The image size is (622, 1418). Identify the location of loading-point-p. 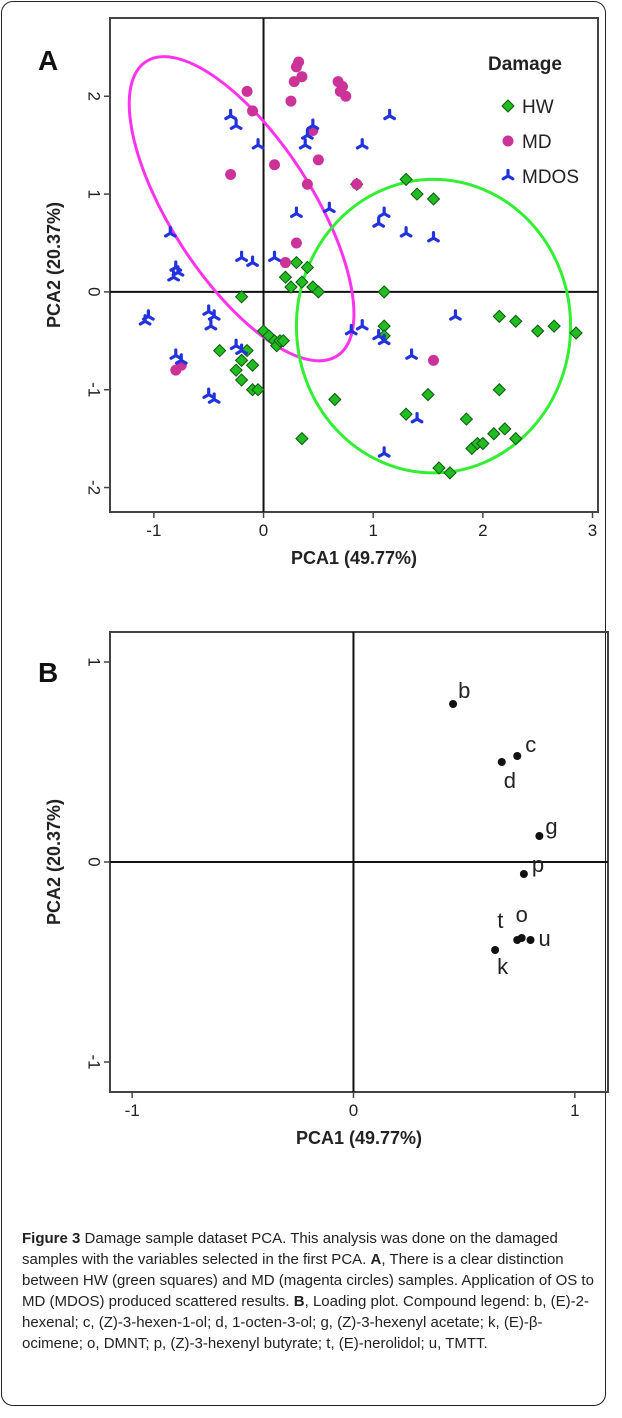
(523, 874).